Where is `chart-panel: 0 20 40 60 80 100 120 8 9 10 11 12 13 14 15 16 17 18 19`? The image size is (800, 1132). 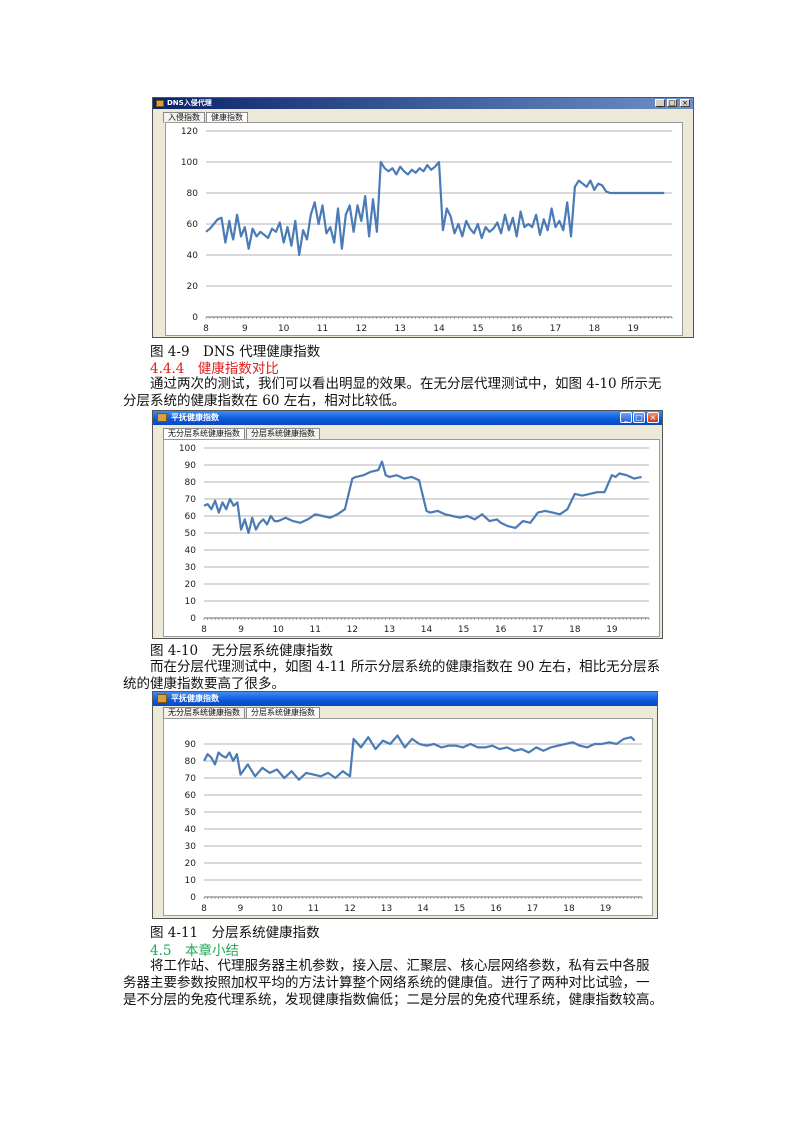 chart-panel: 0 20 40 60 80 100 120 8 9 10 11 12 13 14 15 16 17 18 19 is located at coordinates (424, 229).